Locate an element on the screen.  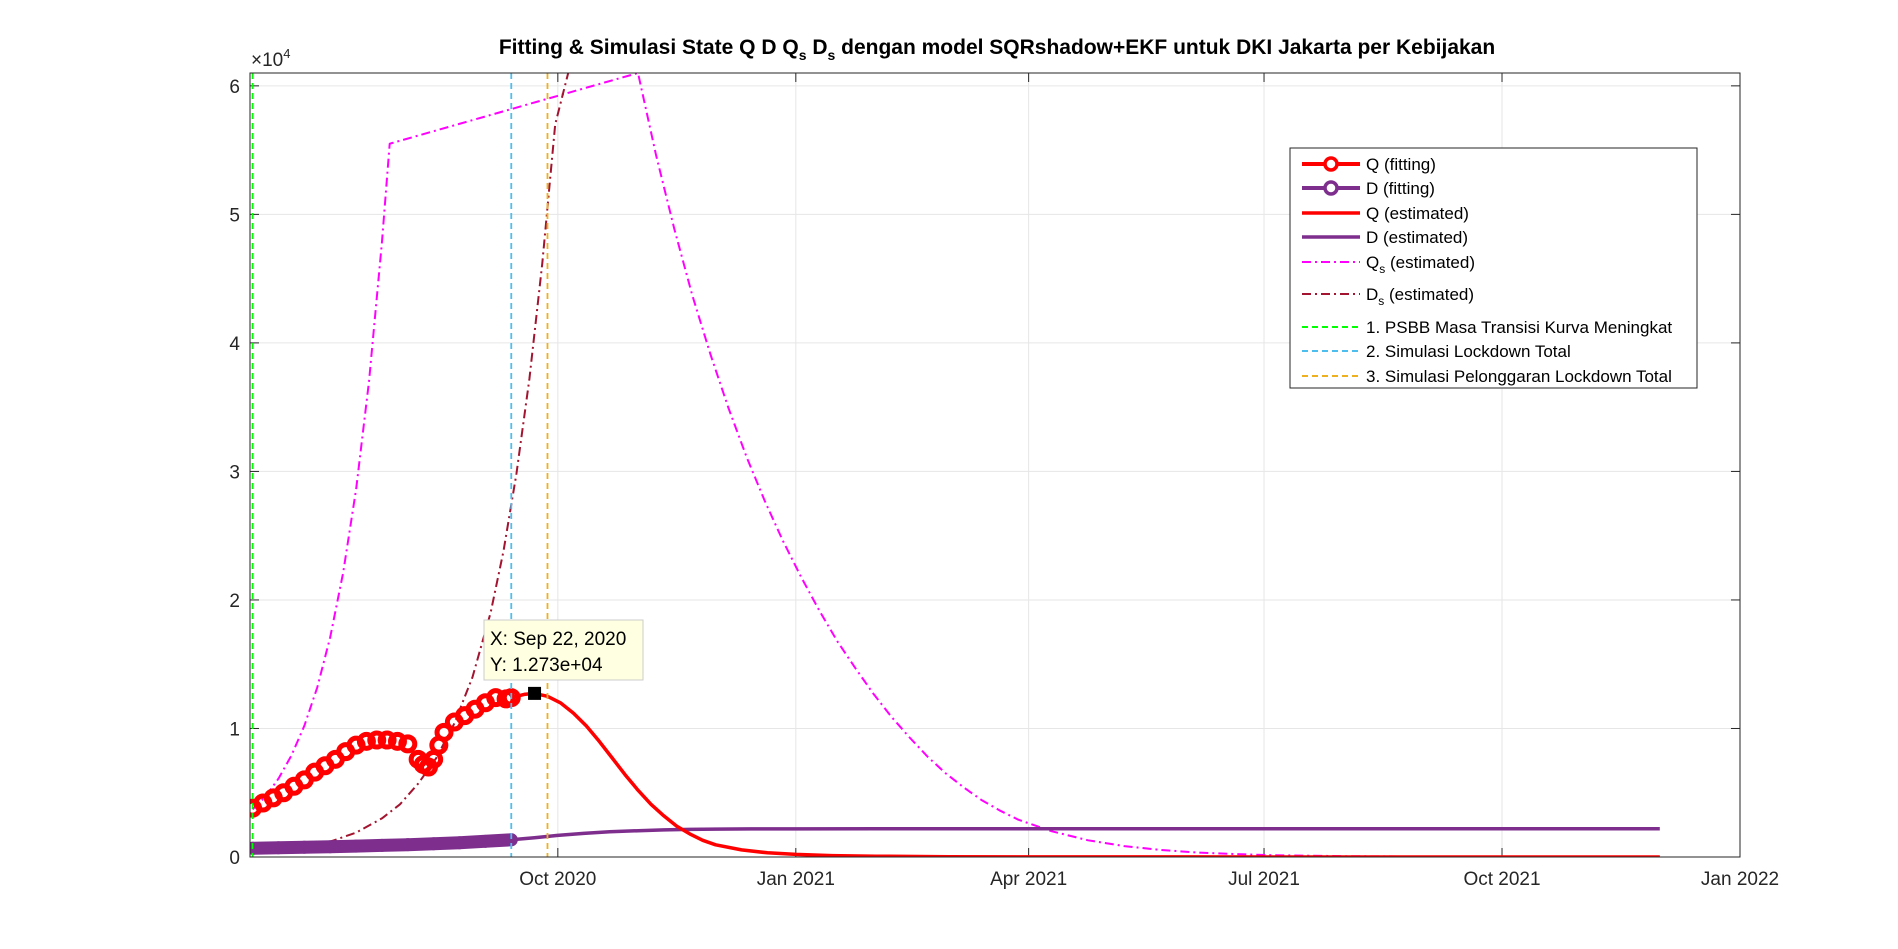
legend-label: Q (estimated) is located at coordinates (1417, 213).